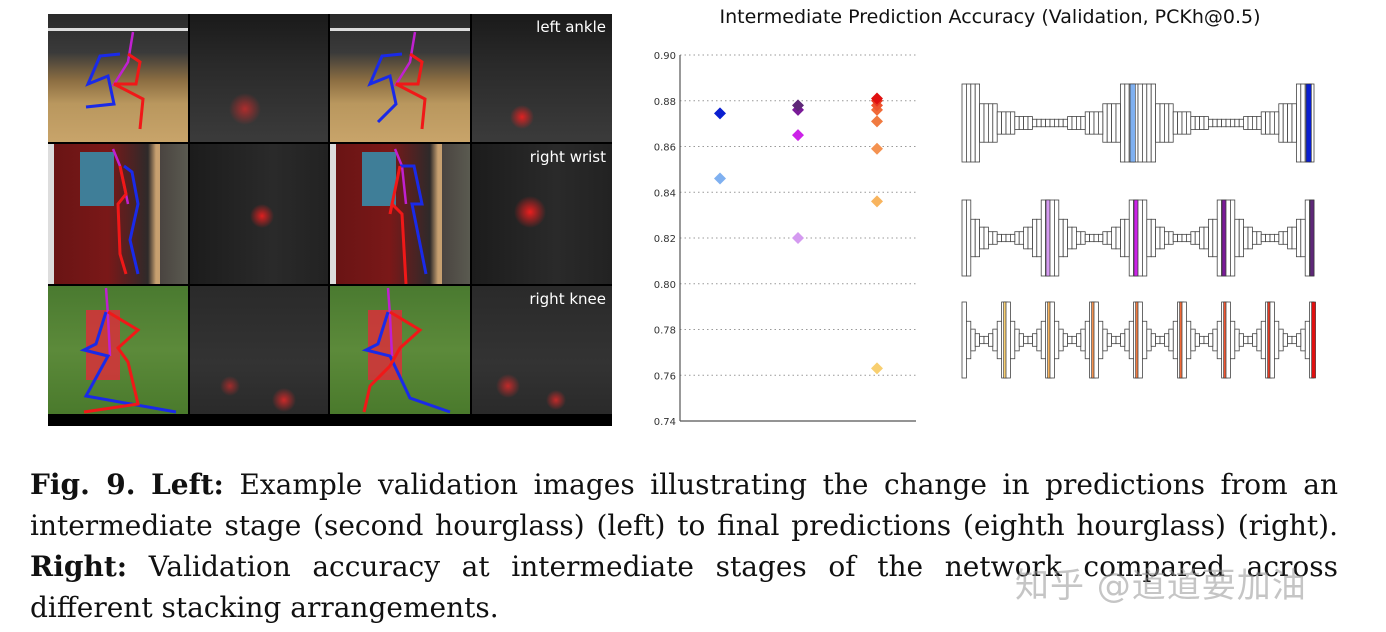  I want to click on hourglass-stacking-diagrams, so click(1138, 231).